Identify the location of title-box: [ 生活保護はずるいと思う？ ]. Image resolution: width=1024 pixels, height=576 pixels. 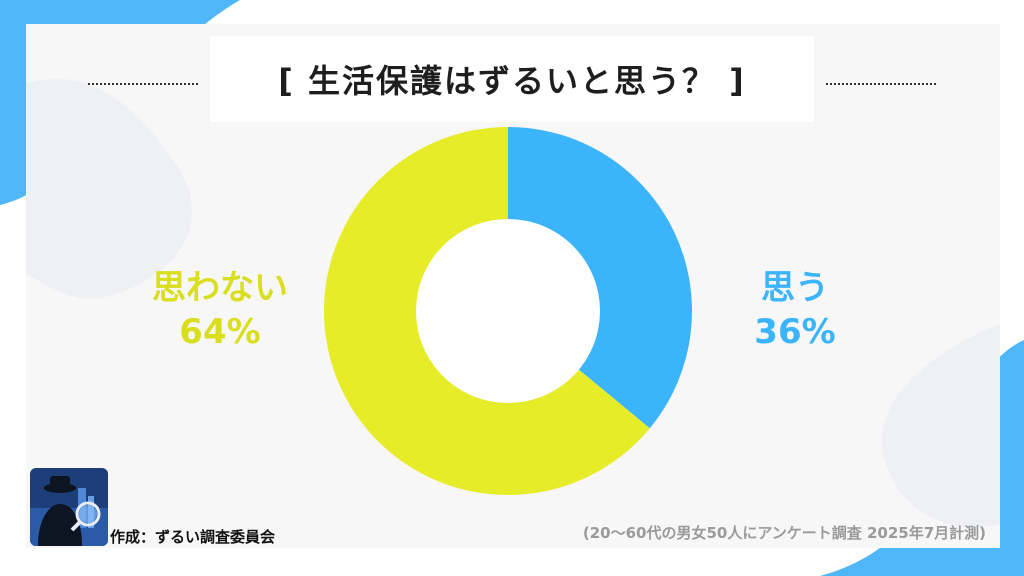
(512, 79).